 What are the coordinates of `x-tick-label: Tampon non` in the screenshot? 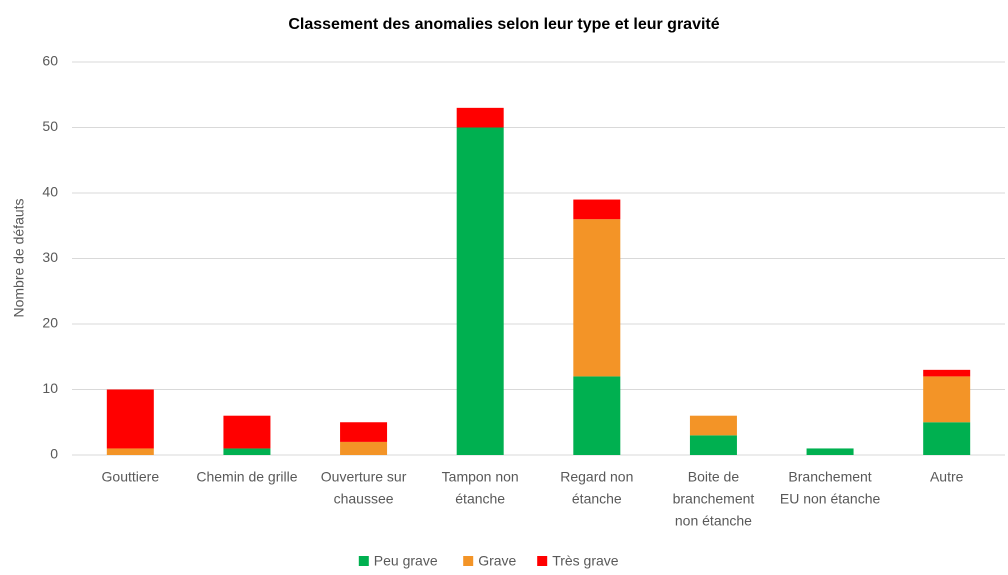 It's located at (480, 477).